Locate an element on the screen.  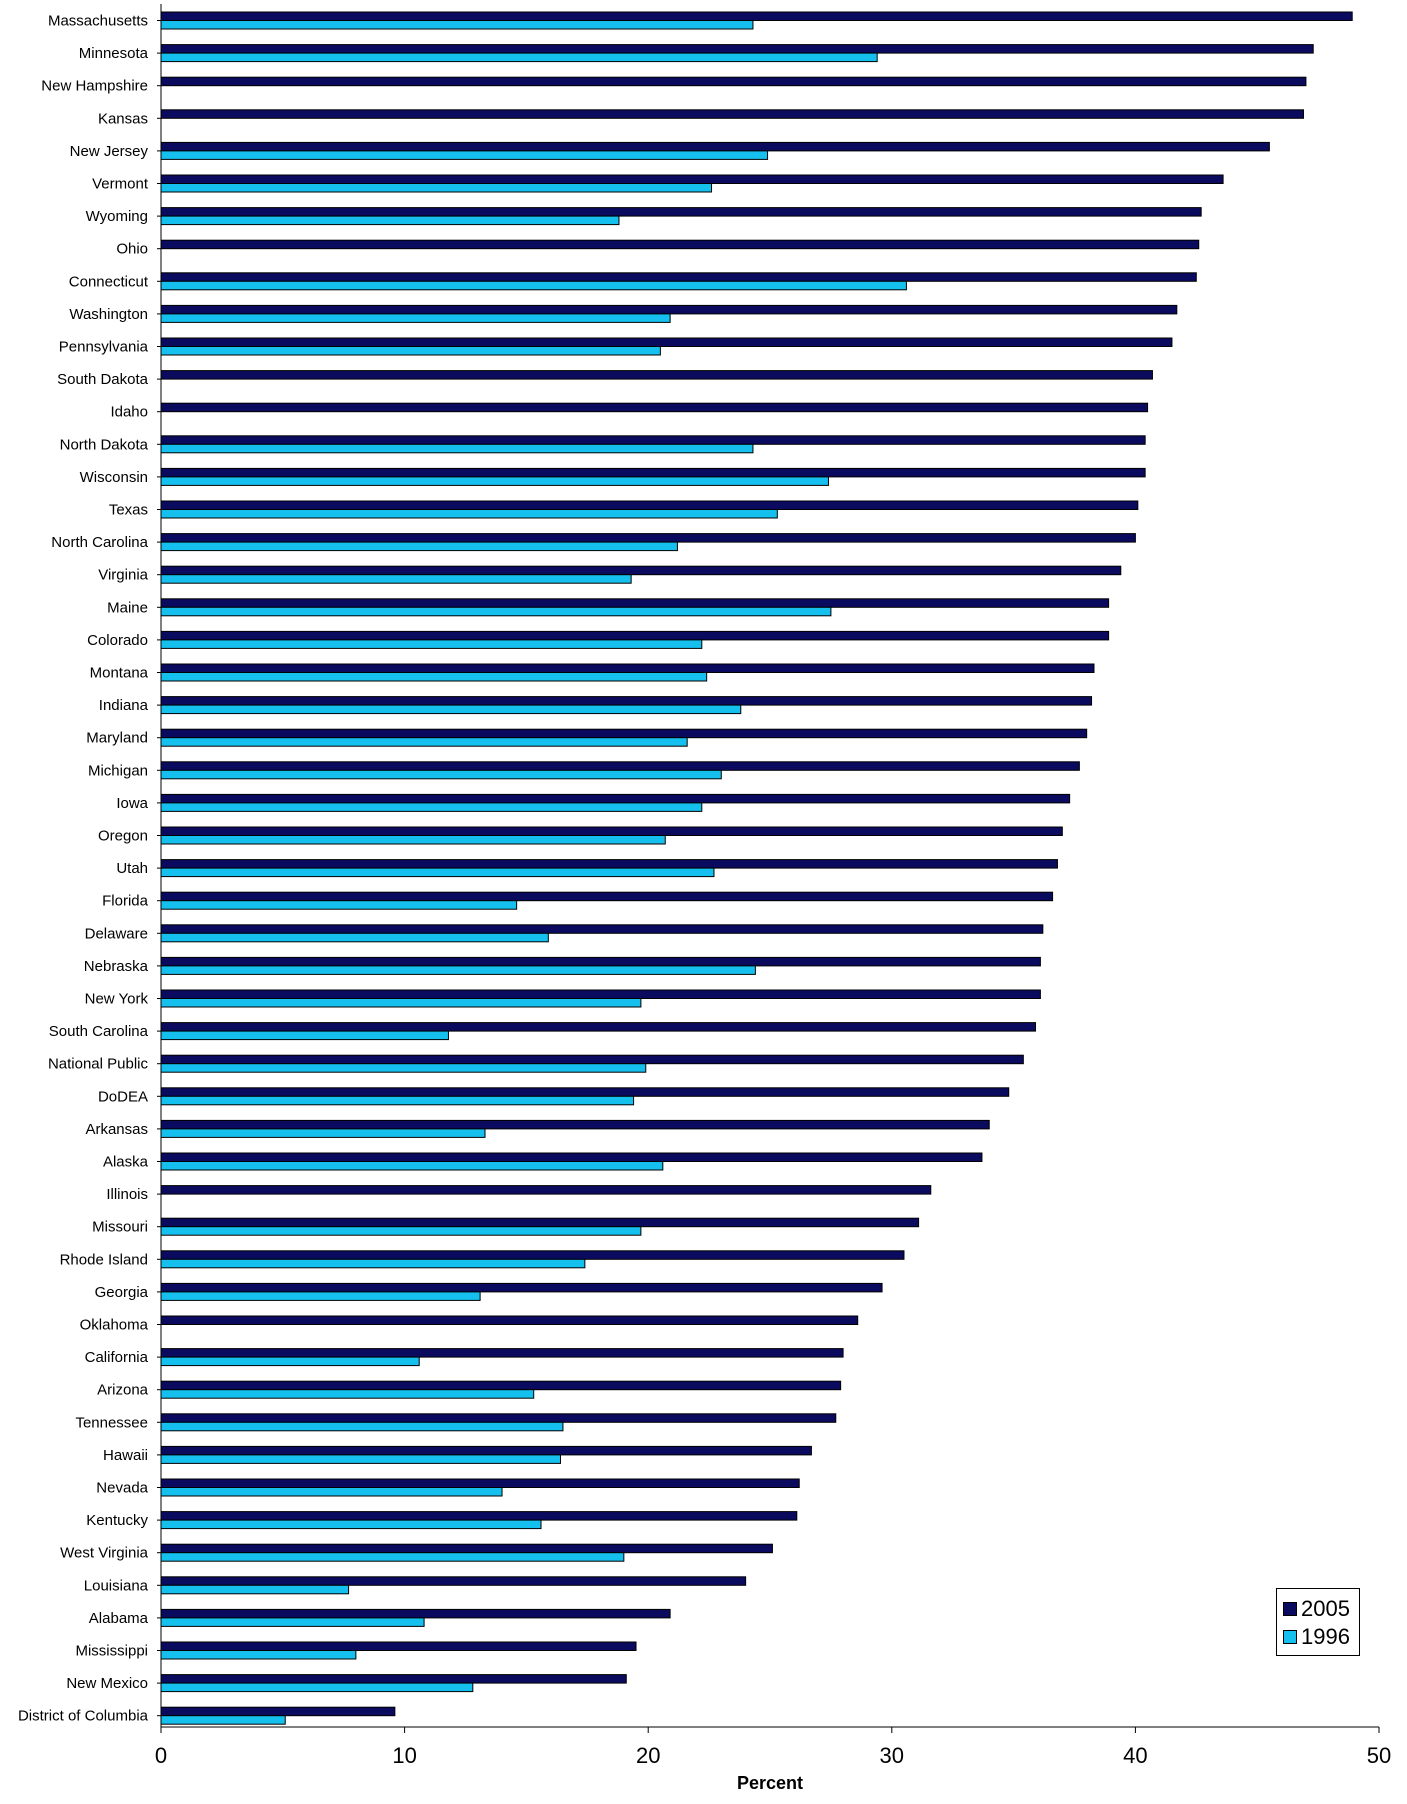
category-label-utah: Utah is located at coordinates (132, 868).